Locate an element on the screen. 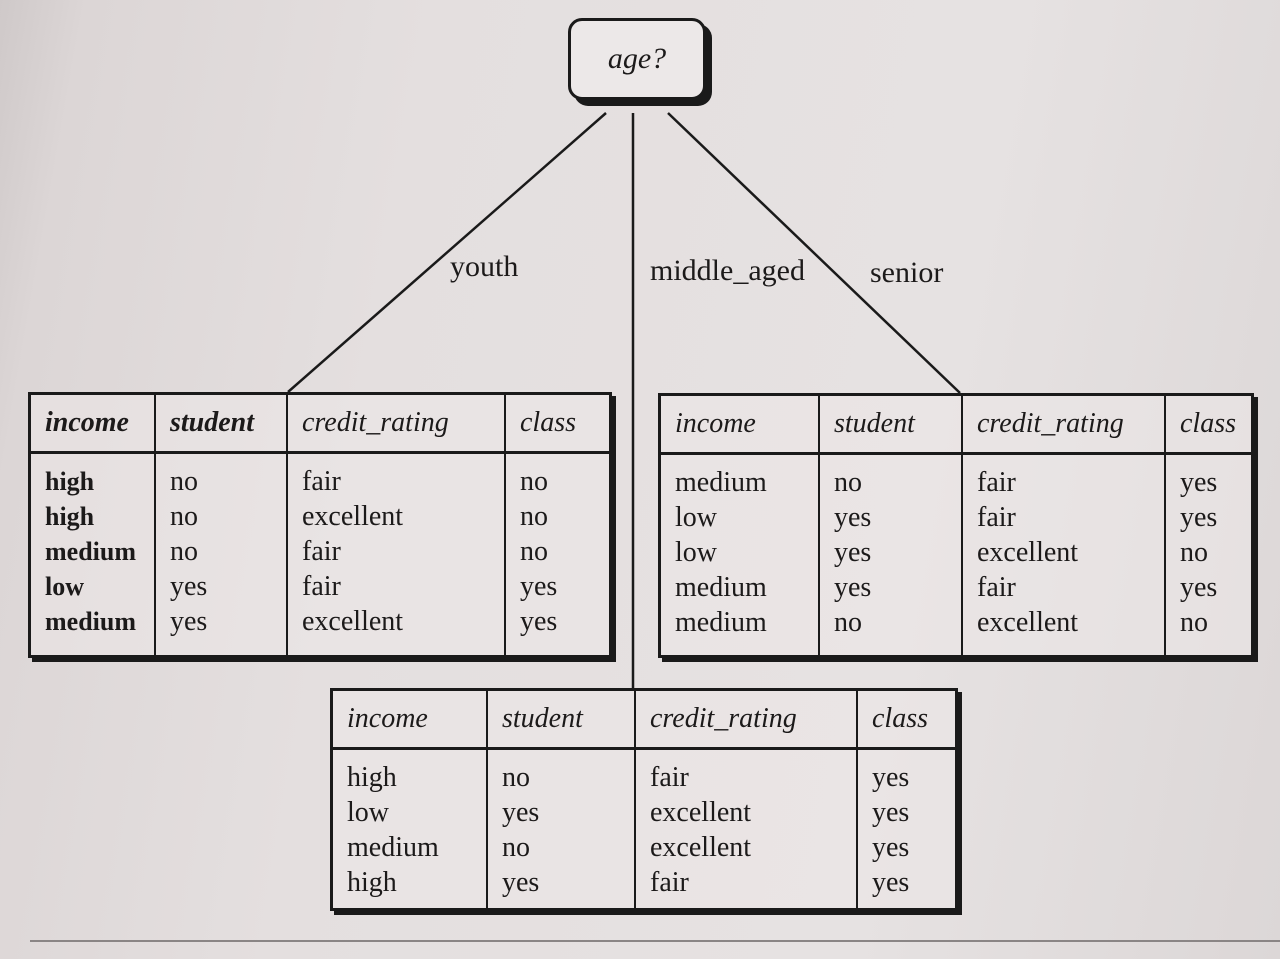 This screenshot has width=1280, height=959. column-credit-rating: fair excellent excellent fair is located at coordinates (746, 828).